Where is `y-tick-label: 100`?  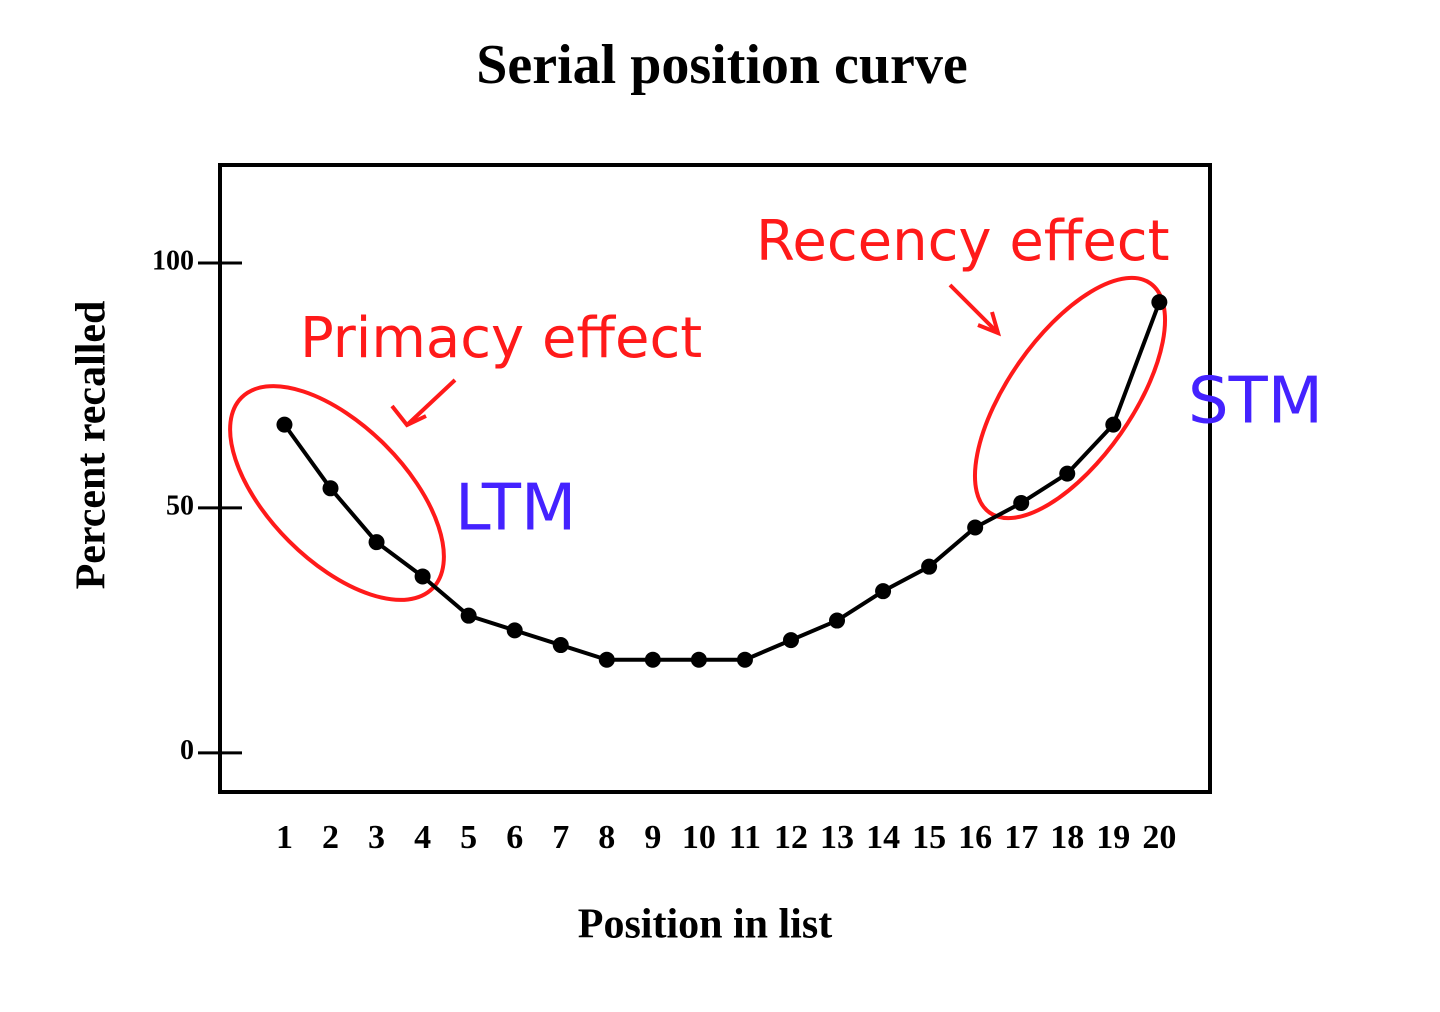 y-tick-label: 100 is located at coordinates (173, 260).